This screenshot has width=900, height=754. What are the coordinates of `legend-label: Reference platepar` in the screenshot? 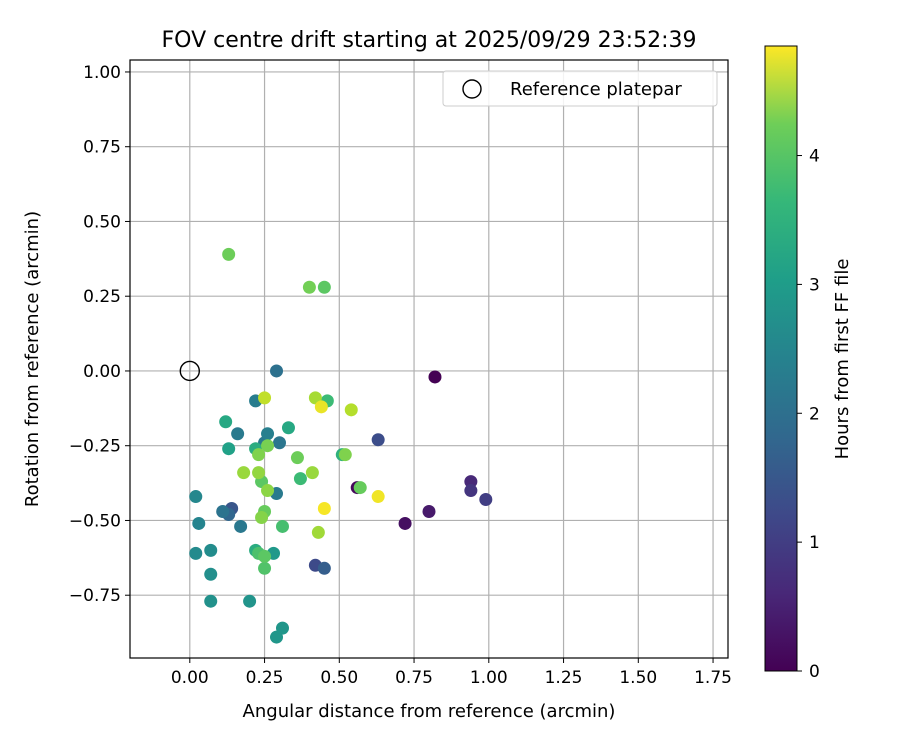 It's located at (596, 89).